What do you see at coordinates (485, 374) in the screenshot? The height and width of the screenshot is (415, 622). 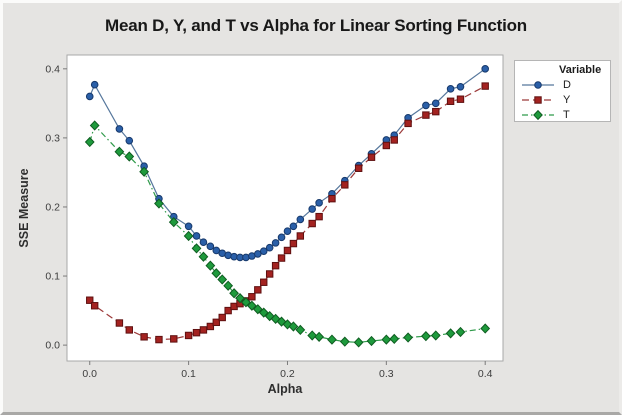 I see `x-tick-label: 0.4` at bounding box center [485, 374].